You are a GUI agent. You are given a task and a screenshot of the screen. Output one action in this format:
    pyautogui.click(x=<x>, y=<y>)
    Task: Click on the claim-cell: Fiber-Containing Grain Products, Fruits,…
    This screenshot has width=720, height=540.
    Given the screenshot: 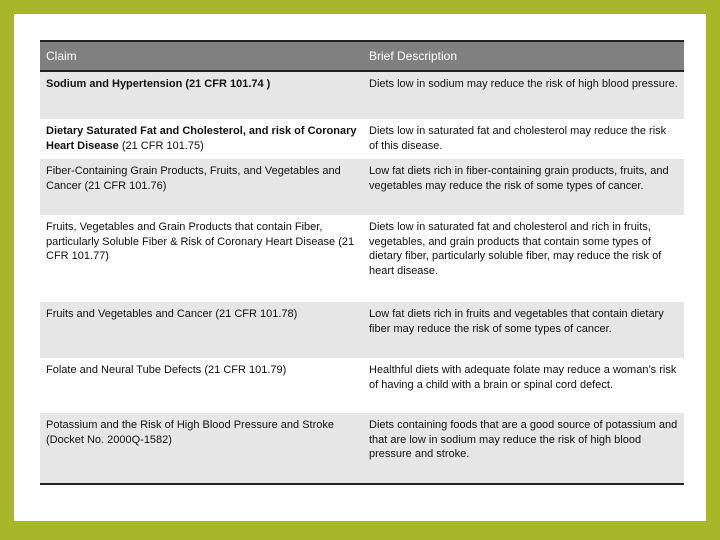 What is the action you would take?
    pyautogui.click(x=201, y=187)
    